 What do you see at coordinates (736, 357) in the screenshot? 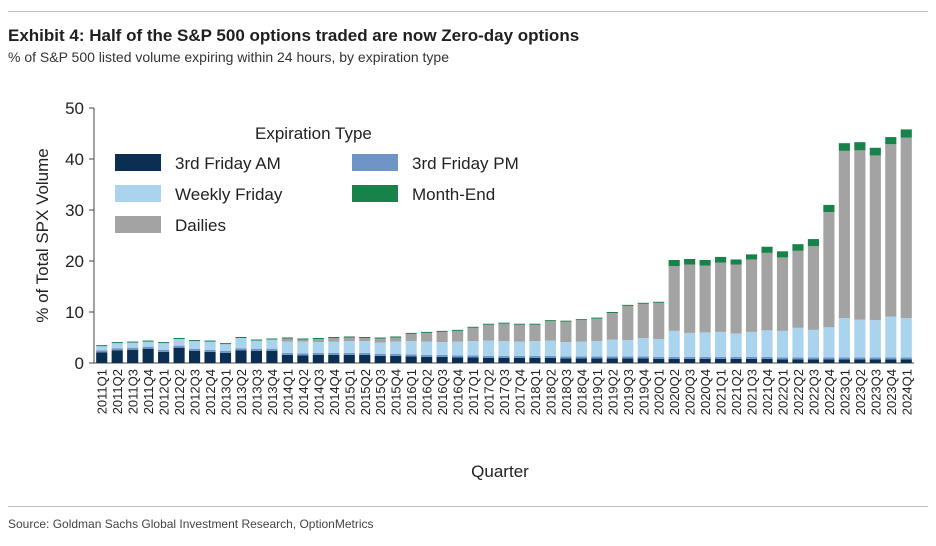
I see `bar-3rd-friday-pm-2021q2` at bounding box center [736, 357].